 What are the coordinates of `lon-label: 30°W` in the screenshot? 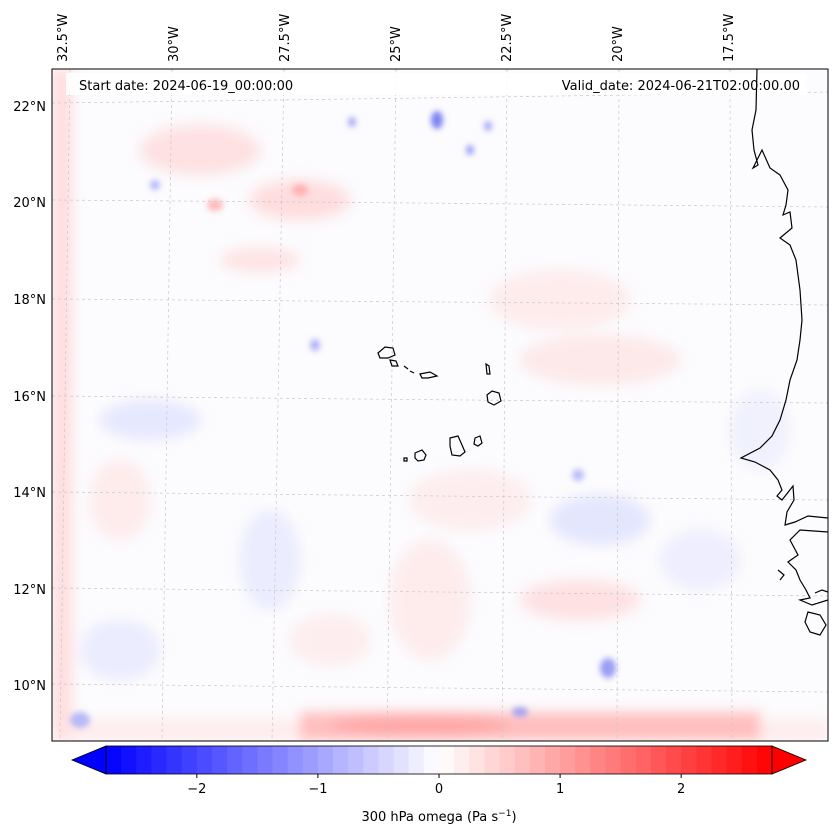 It's located at (174, 44).